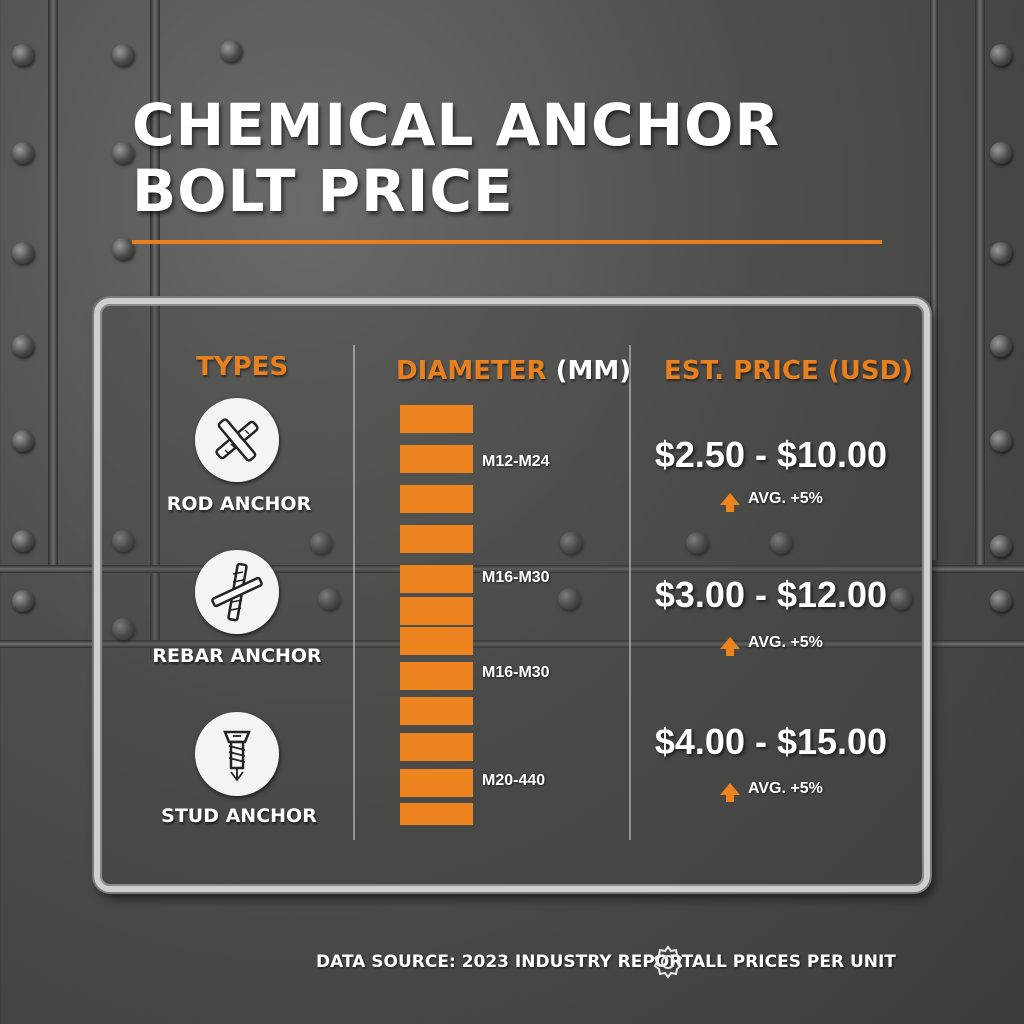 The image size is (1024, 1024). What do you see at coordinates (589, 371) in the screenshot?
I see `diameter-header-unit: (MM)` at bounding box center [589, 371].